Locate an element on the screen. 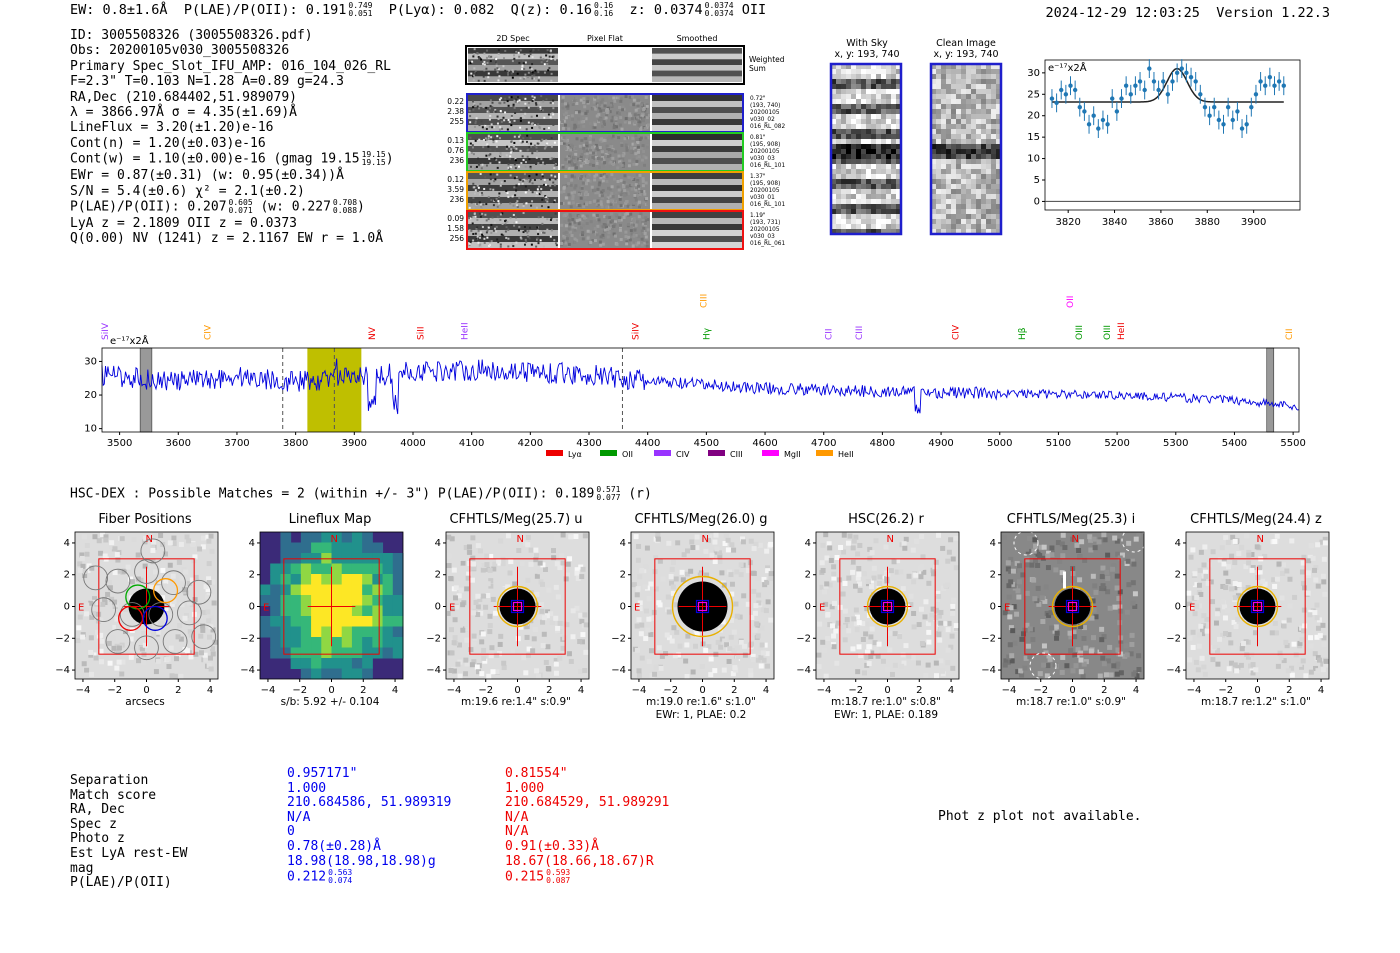  masked-star is located at coordinates (1134, 540).